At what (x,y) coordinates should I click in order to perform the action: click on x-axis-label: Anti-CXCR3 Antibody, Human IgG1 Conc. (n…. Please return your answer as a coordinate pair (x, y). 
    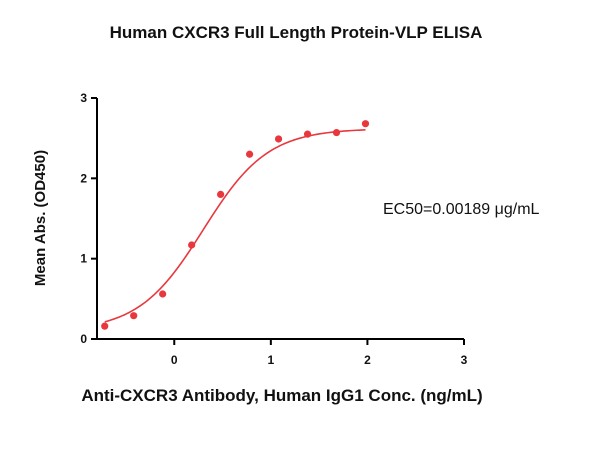
    Looking at the image, I should click on (281, 395).